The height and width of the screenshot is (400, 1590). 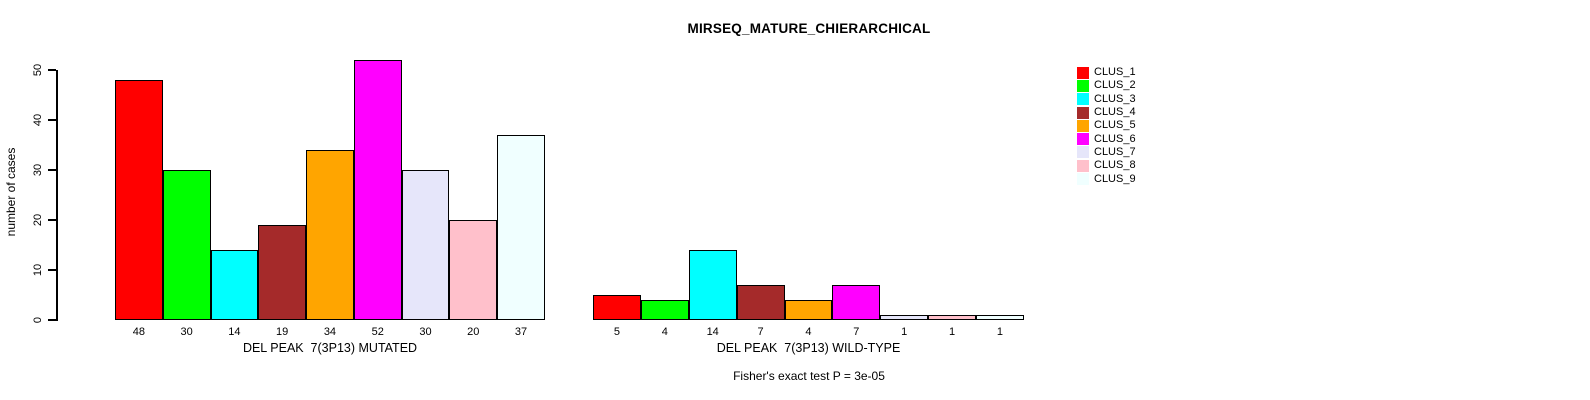 What do you see at coordinates (38, 120) in the screenshot?
I see `y-axis-tick-label: 40` at bounding box center [38, 120].